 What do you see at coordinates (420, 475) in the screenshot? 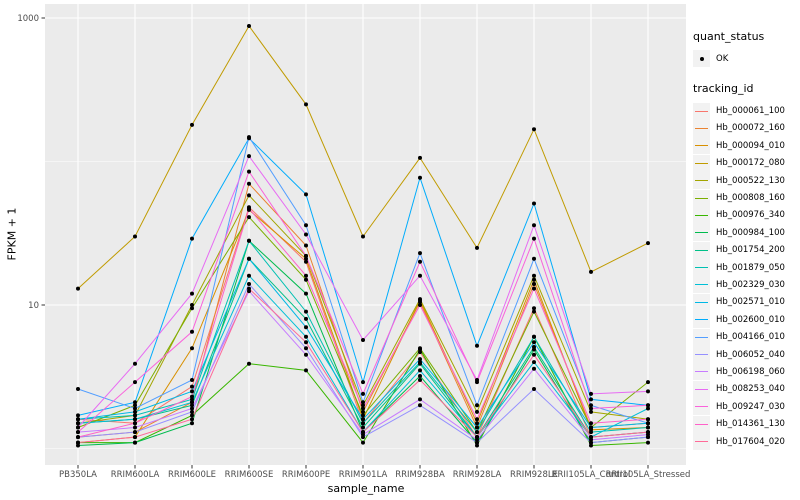
I see `x-tick-label: RRIM928BA` at bounding box center [420, 475].